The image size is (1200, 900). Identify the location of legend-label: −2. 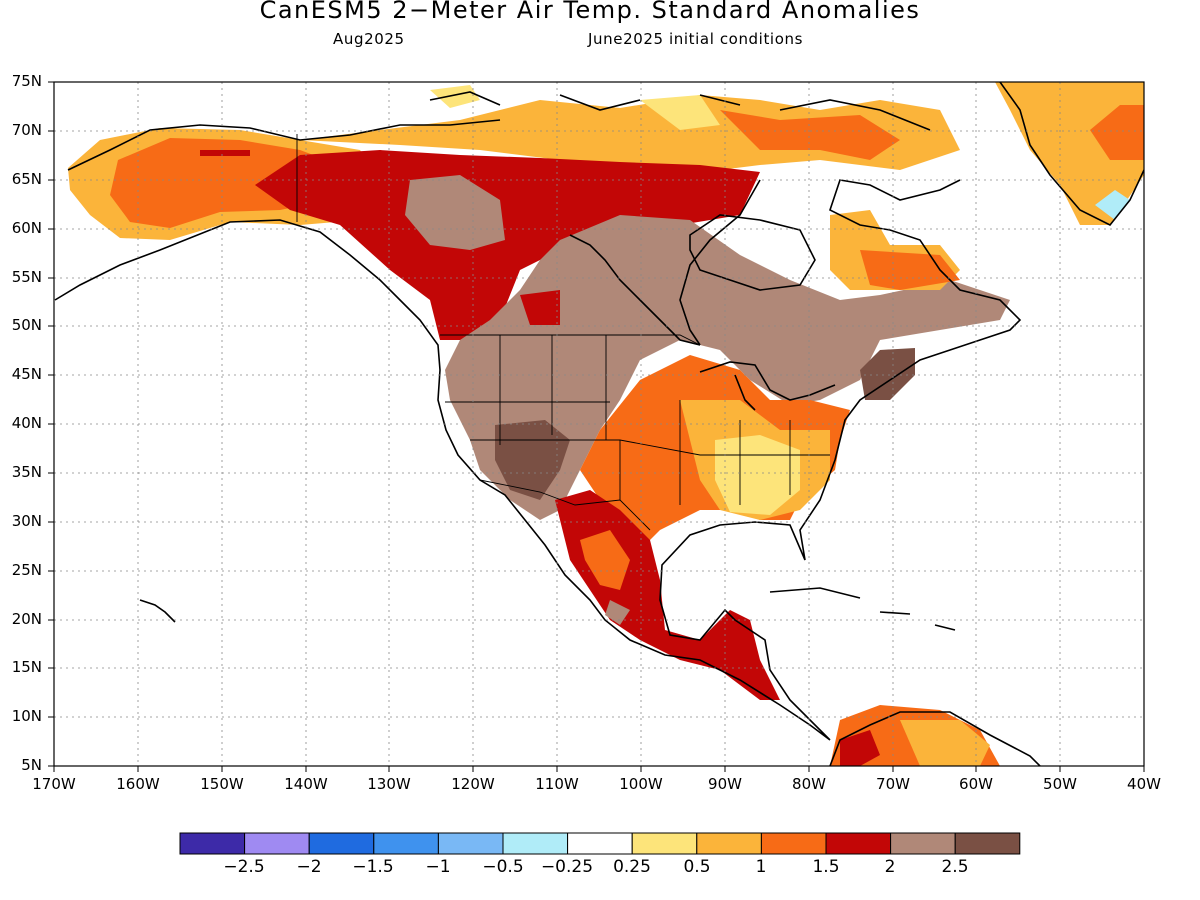
(309, 867).